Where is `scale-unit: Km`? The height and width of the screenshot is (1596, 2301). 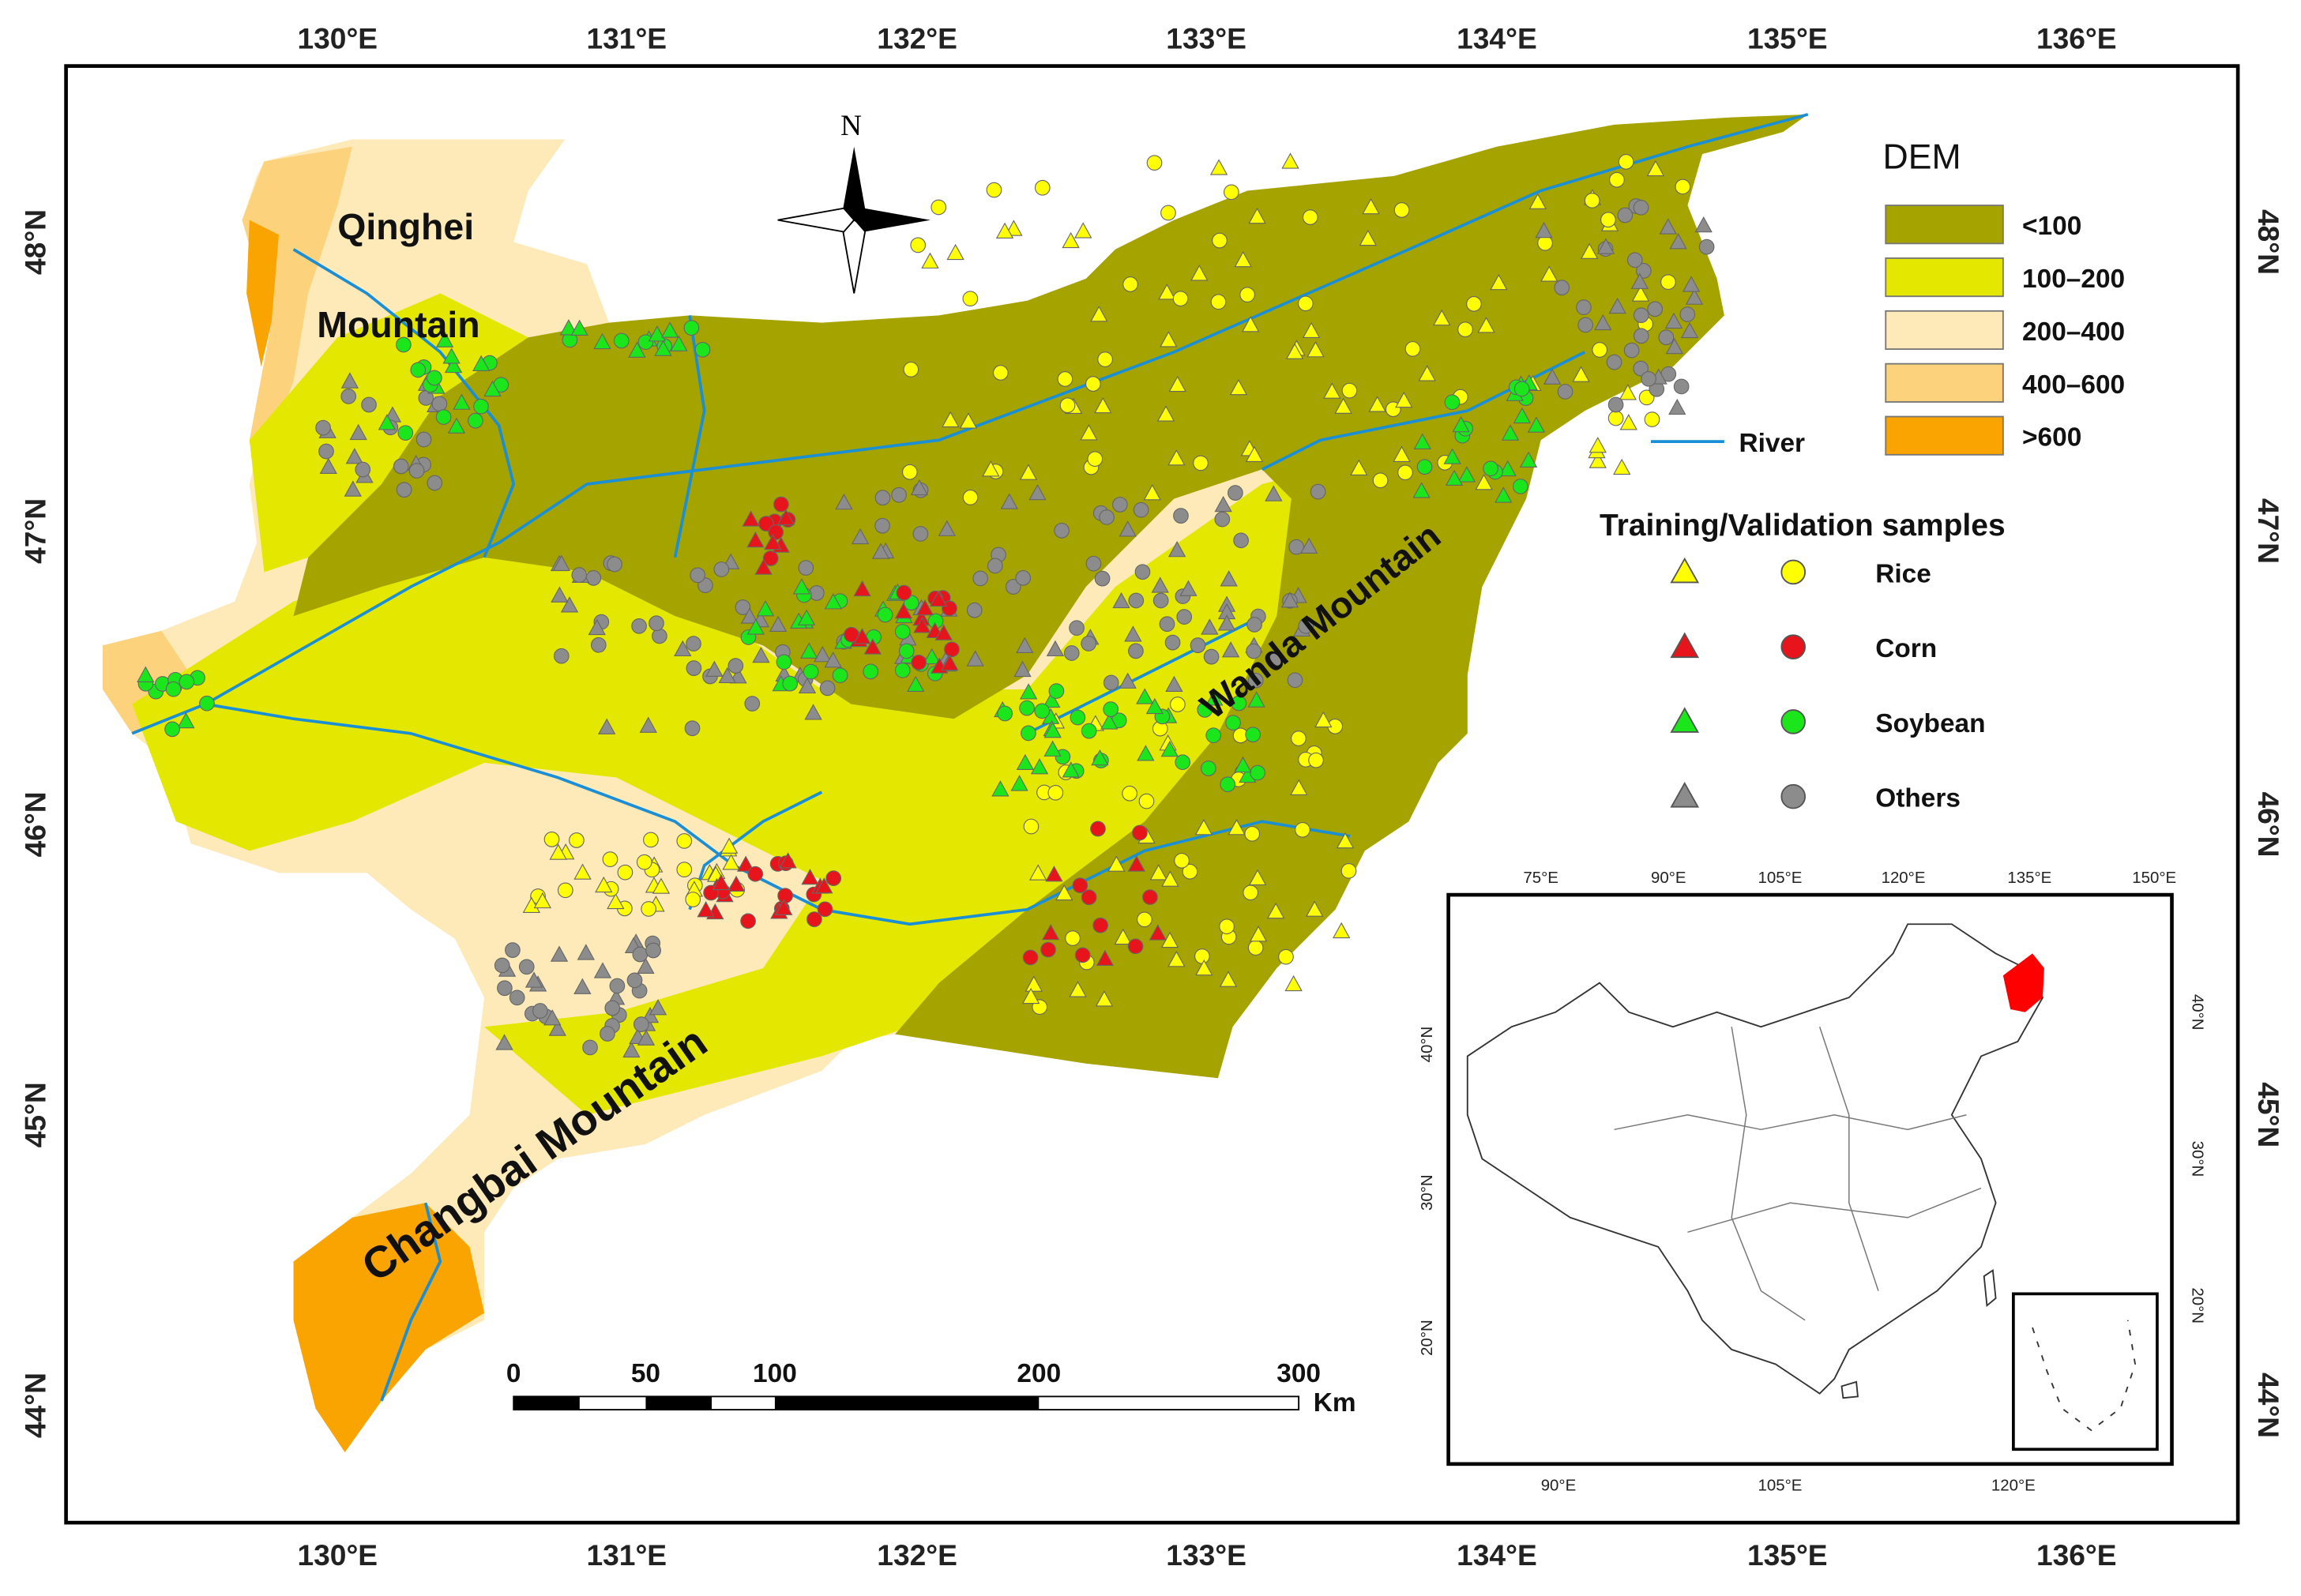 scale-unit: Km is located at coordinates (1335, 1403).